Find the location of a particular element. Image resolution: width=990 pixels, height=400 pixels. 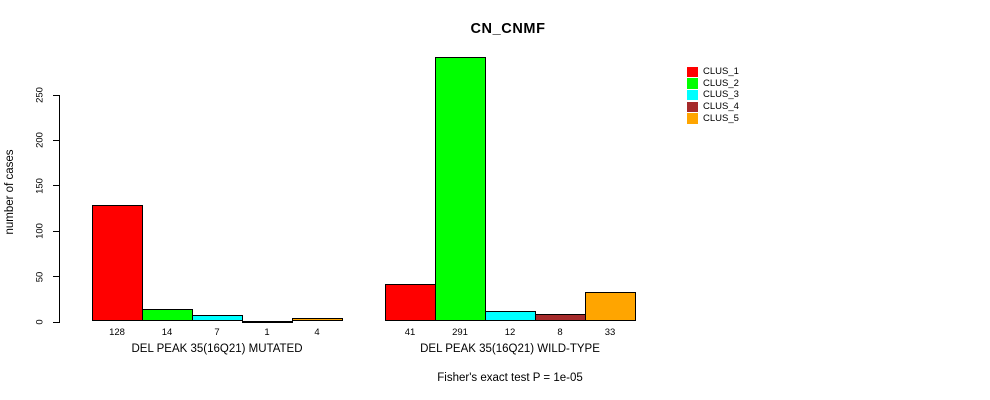

bar-value-label: 291 is located at coordinates (460, 332).